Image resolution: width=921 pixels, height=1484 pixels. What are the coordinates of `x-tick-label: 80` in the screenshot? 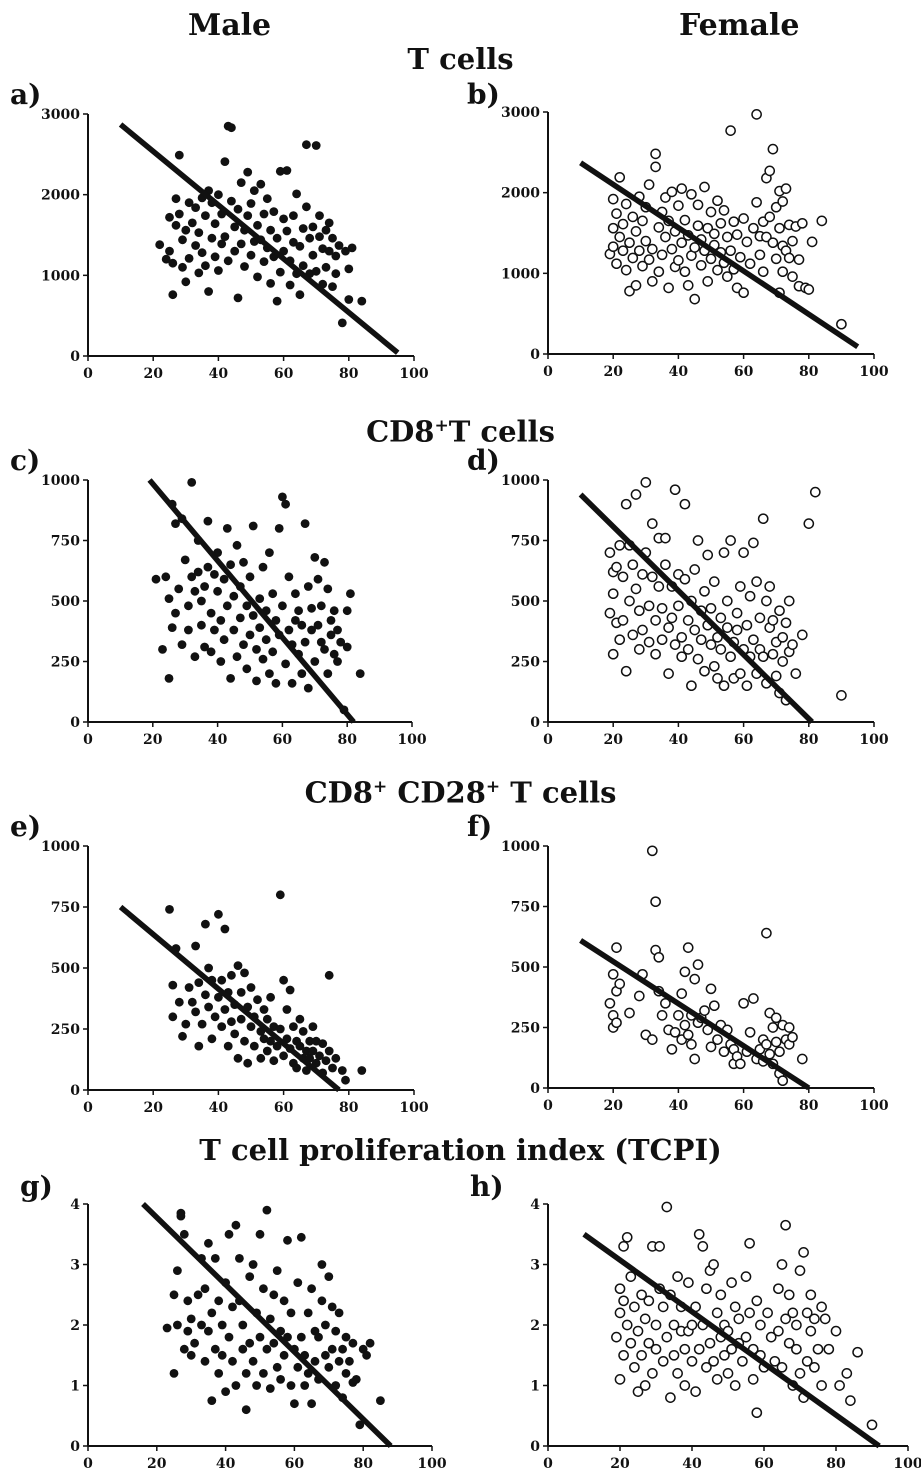 It's located at (349, 1108).